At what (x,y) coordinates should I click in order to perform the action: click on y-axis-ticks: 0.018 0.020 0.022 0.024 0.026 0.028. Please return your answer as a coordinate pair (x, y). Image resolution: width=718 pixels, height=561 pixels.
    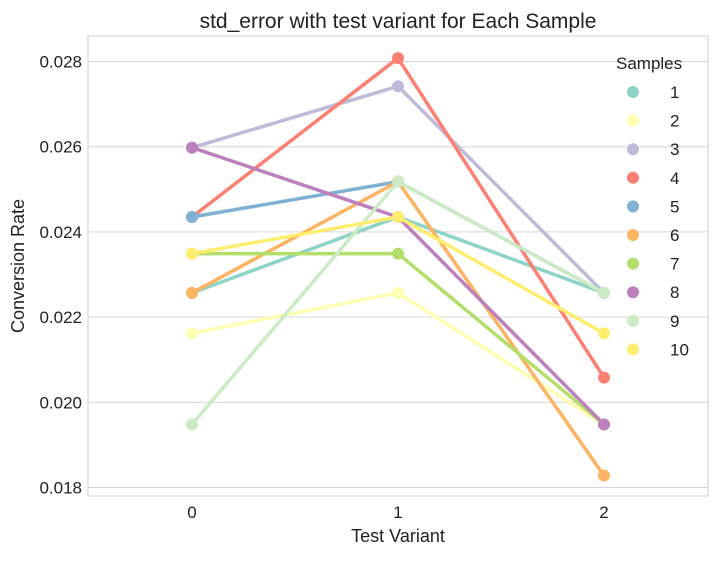
    Looking at the image, I should click on (60, 275).